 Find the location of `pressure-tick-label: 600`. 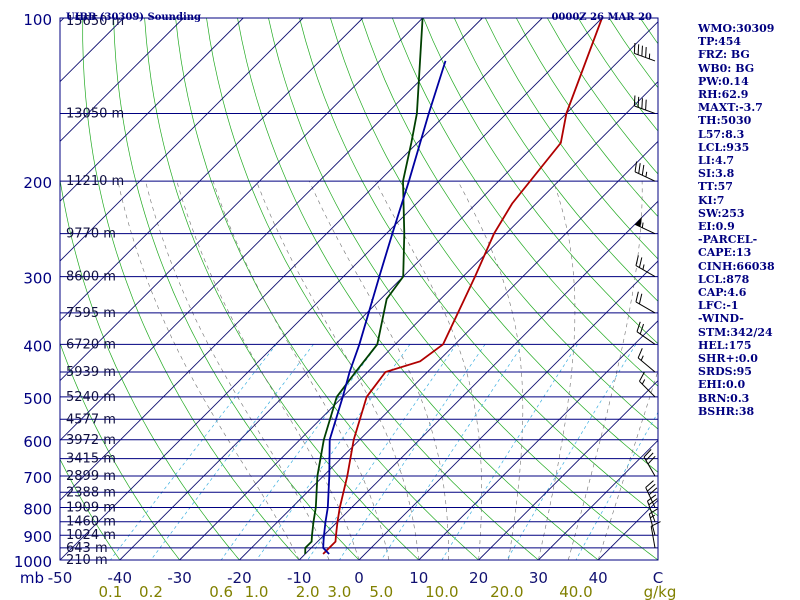

pressure-tick-label: 600 is located at coordinates (37, 442).